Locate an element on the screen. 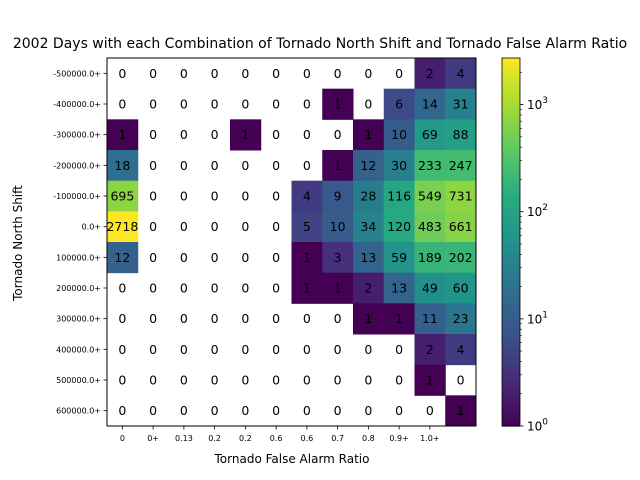 The image size is (640, 480). y-tick-label: 300000.0+ is located at coordinates (78, 319).